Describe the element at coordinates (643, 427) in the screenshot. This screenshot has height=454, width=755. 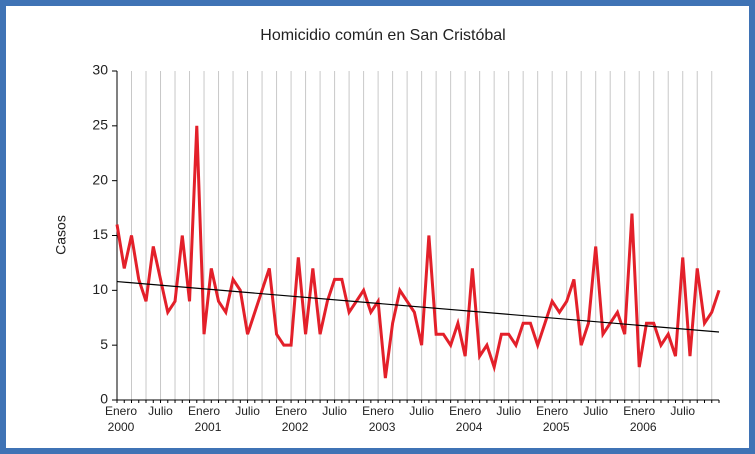
I see `year-label: 2006` at that location.